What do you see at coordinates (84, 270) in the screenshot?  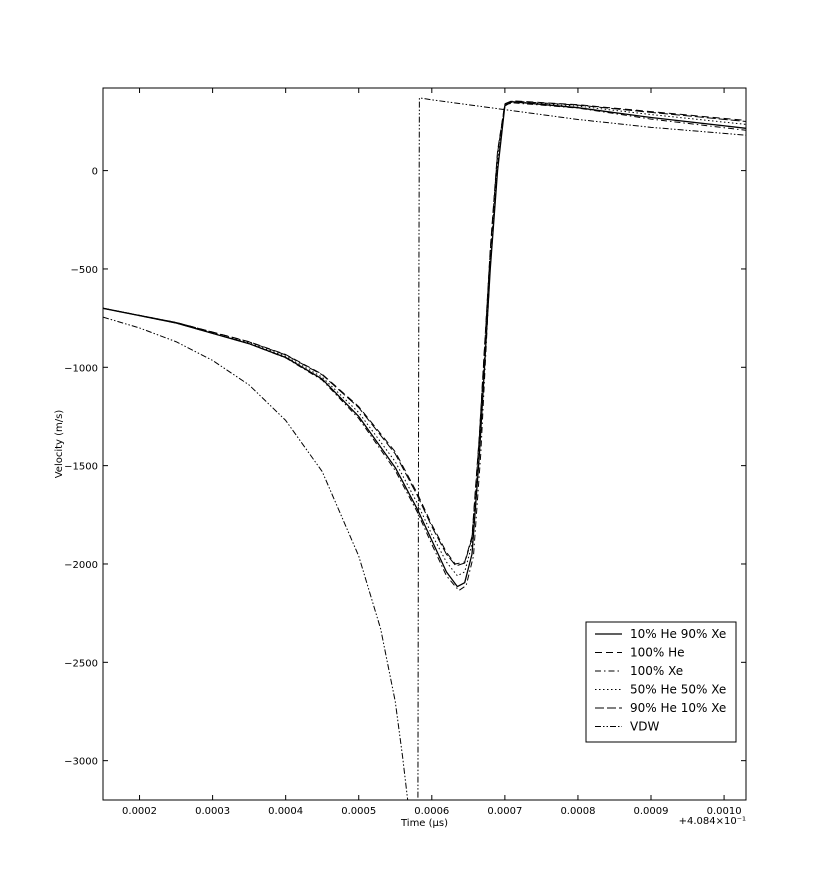 I see `y-tick-label: −500` at bounding box center [84, 270].